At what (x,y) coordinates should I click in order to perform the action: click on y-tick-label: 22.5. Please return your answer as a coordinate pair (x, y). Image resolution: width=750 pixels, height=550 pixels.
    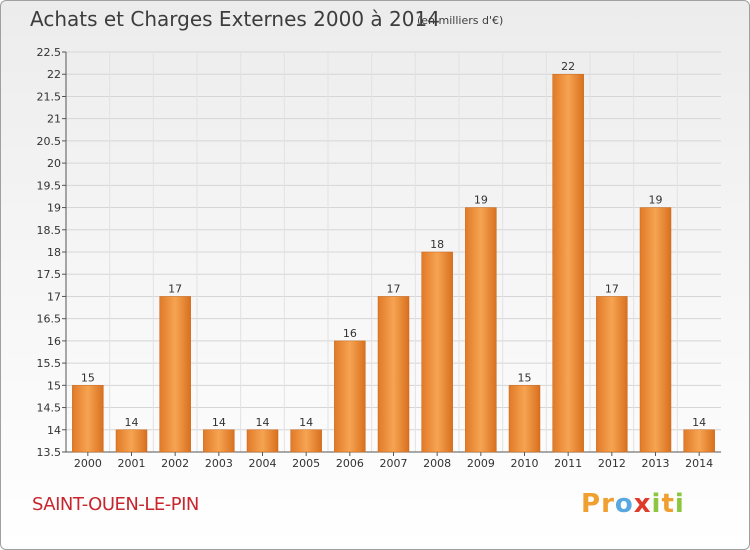
    Looking at the image, I should click on (49, 52).